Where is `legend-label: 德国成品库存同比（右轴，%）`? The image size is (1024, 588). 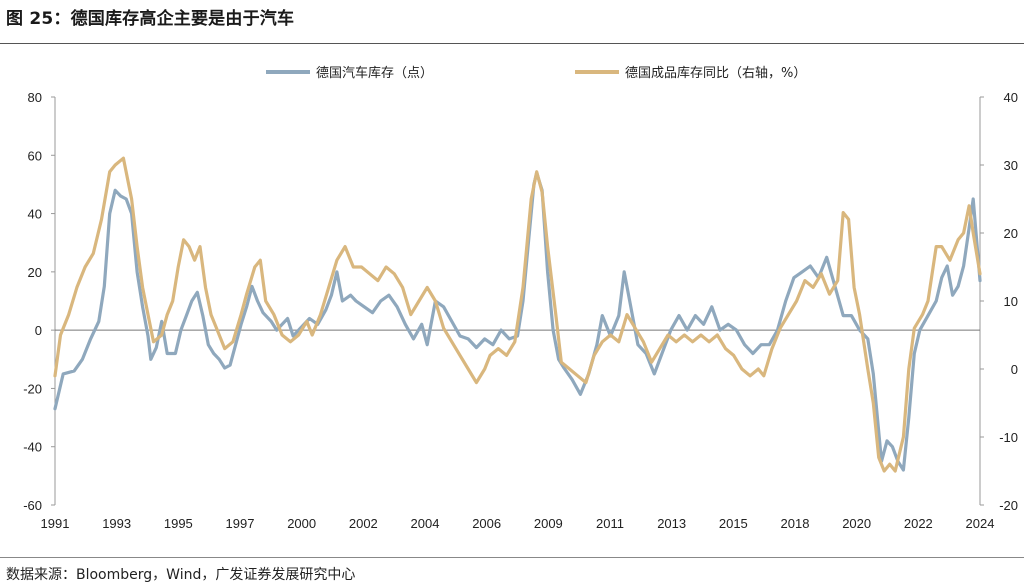 legend-label: 德国成品库存同比（右轴，%） is located at coordinates (715, 73).